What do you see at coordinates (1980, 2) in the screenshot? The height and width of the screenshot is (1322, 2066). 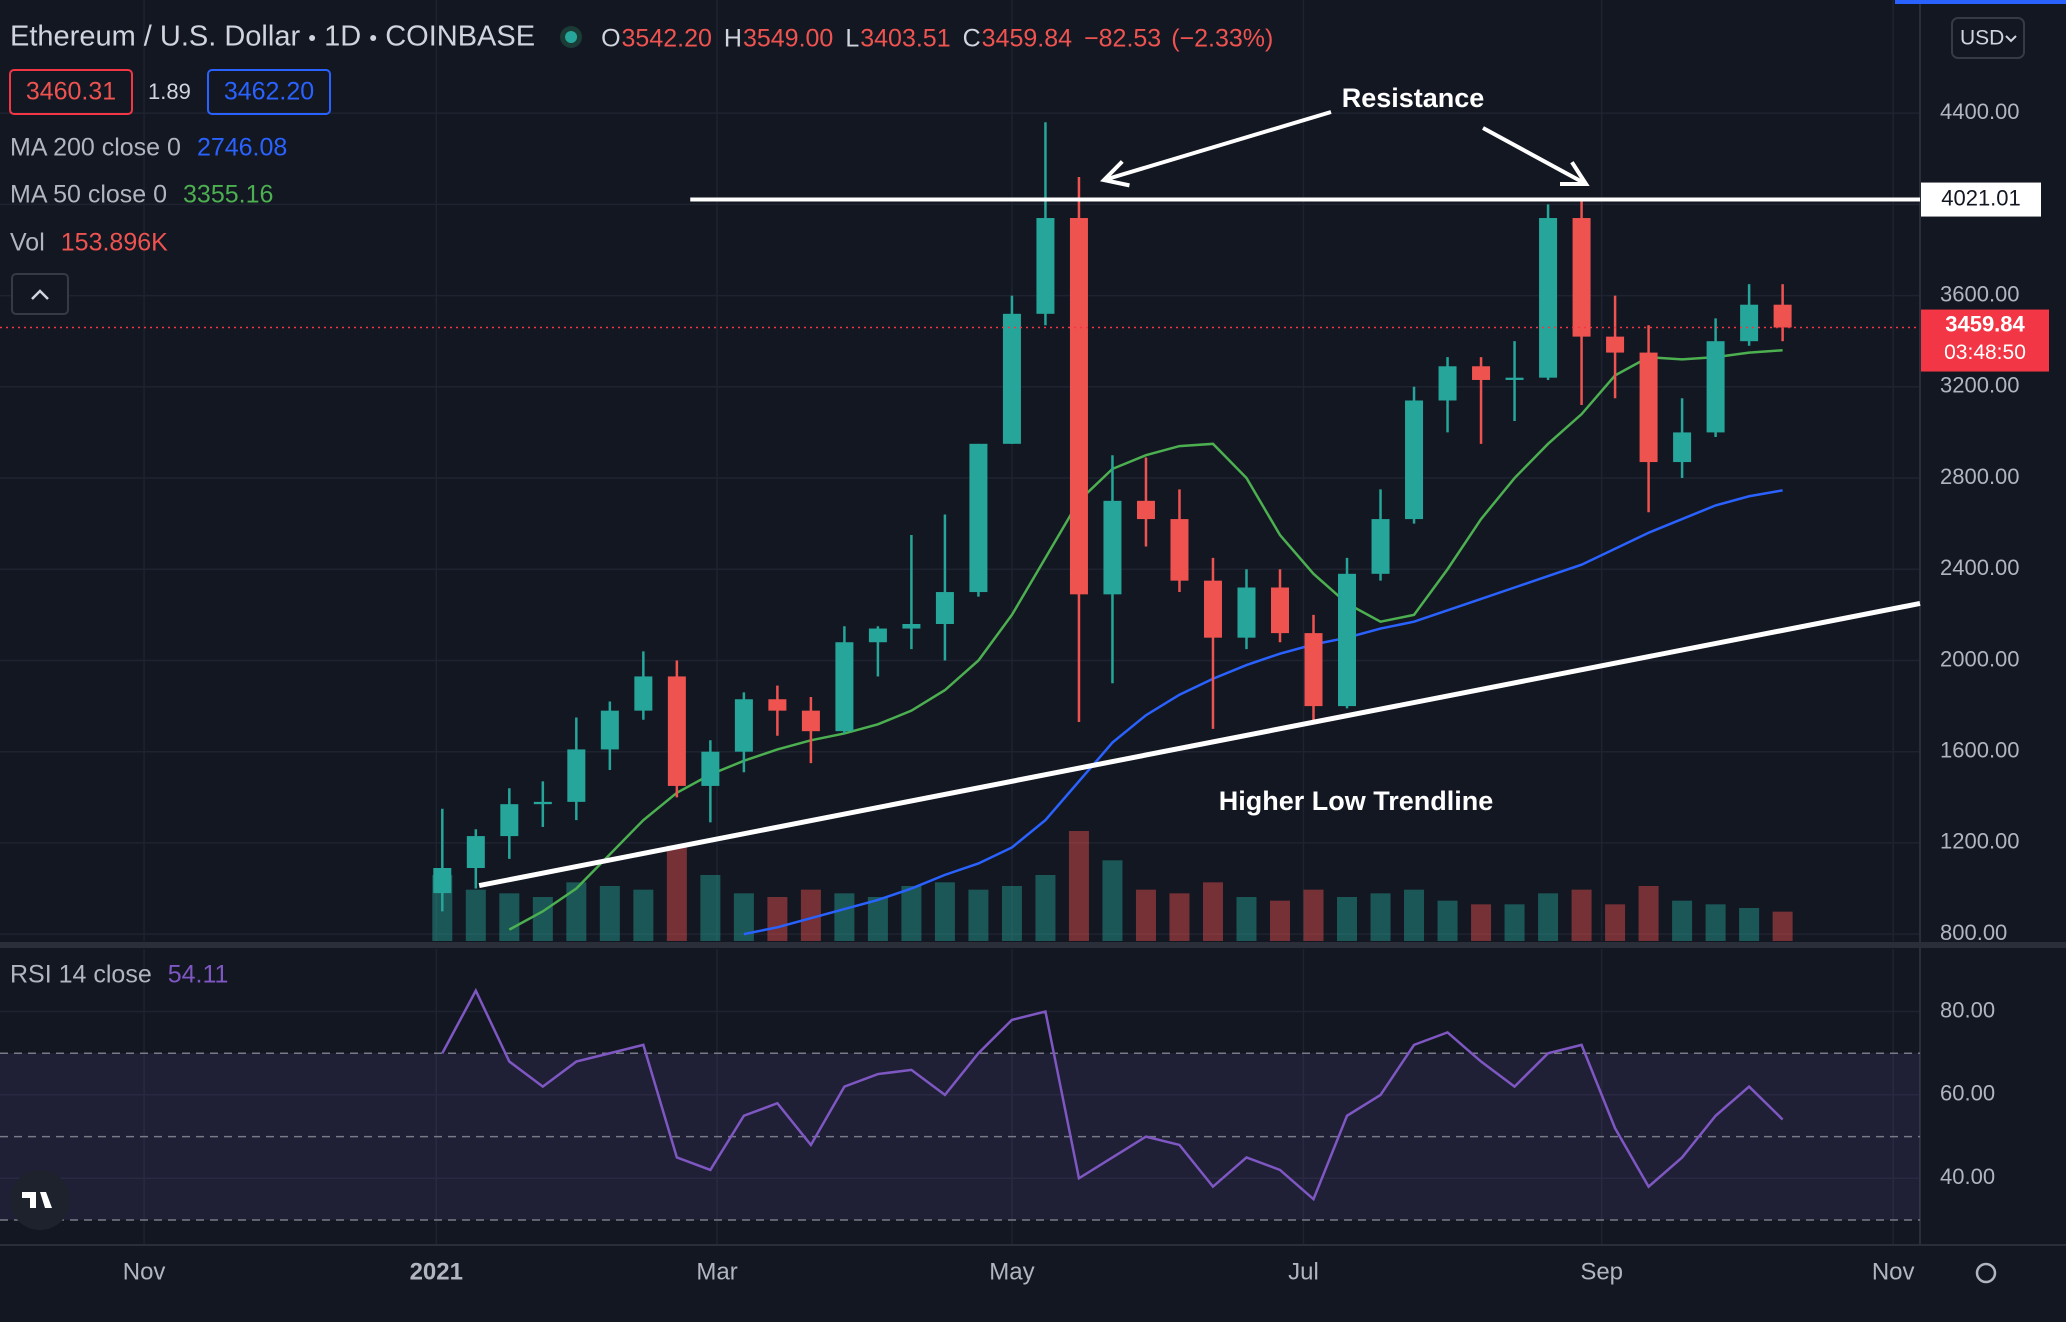 I see `top-accent` at bounding box center [1980, 2].